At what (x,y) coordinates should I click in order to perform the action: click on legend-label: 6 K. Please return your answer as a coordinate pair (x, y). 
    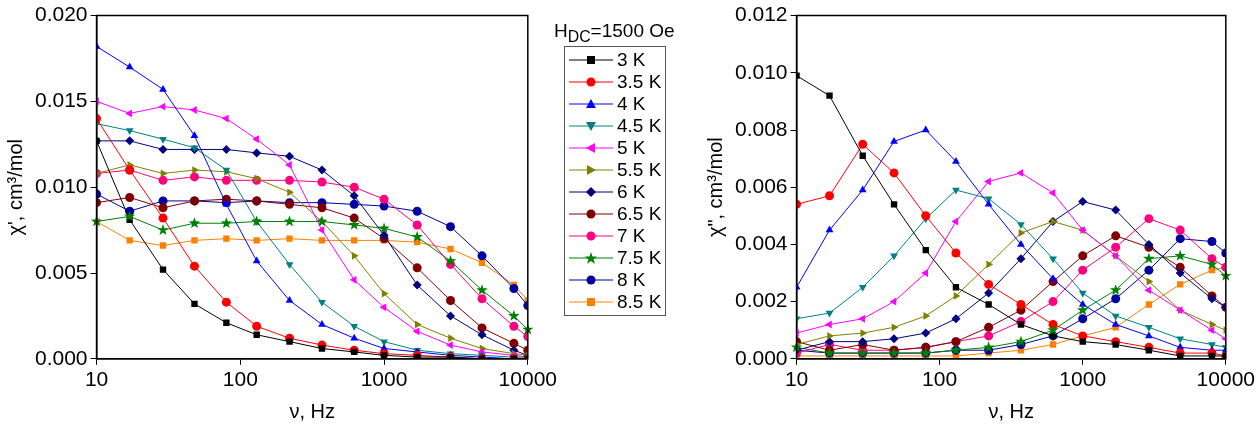
    Looking at the image, I should click on (631, 191).